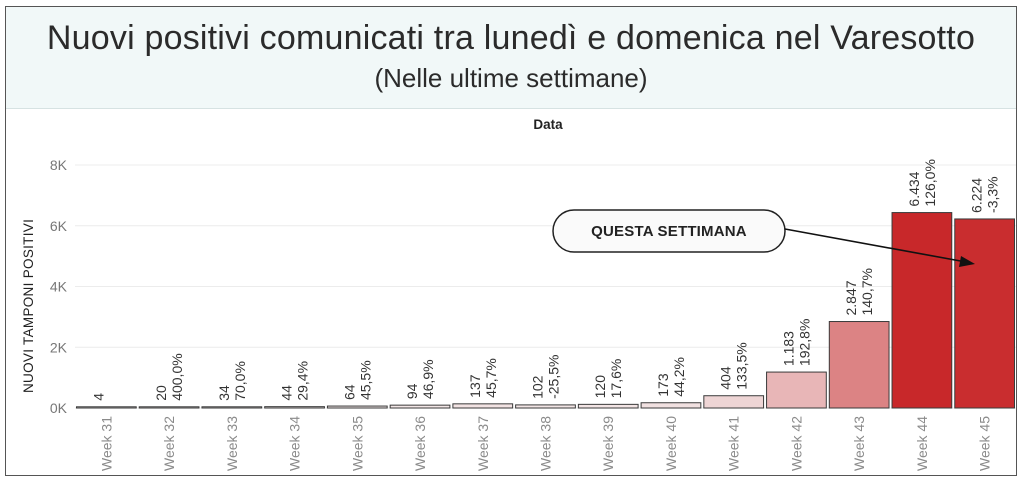  What do you see at coordinates (491, 378) in the screenshot?
I see `change-label: 45,7%` at bounding box center [491, 378].